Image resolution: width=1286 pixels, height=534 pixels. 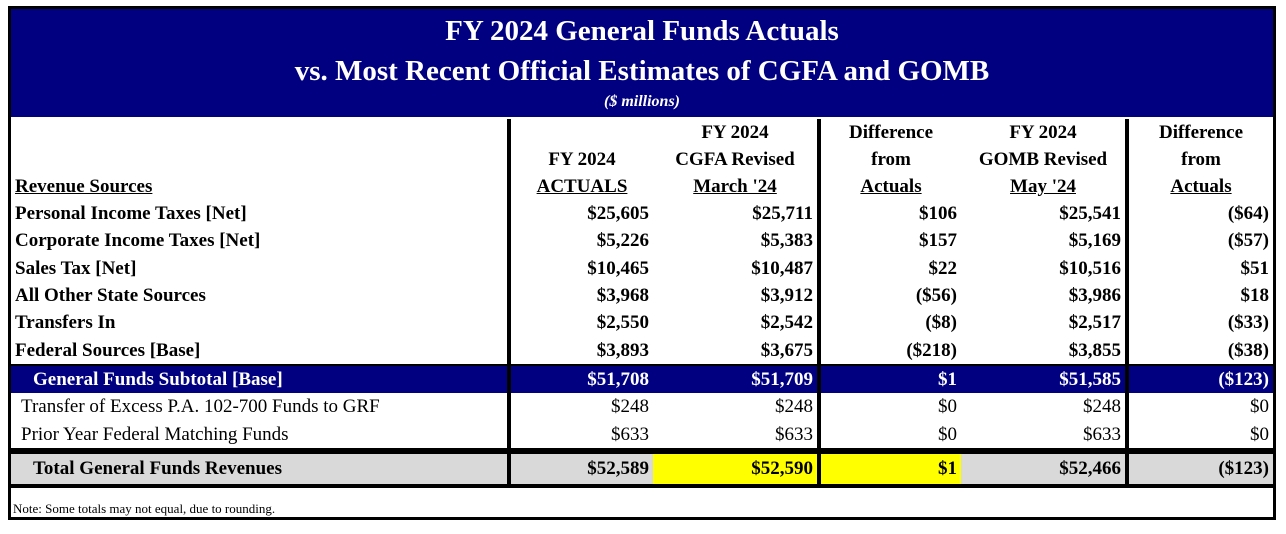 What do you see at coordinates (580, 186) in the screenshot?
I see `header-actuals: ACTUALS` at bounding box center [580, 186].